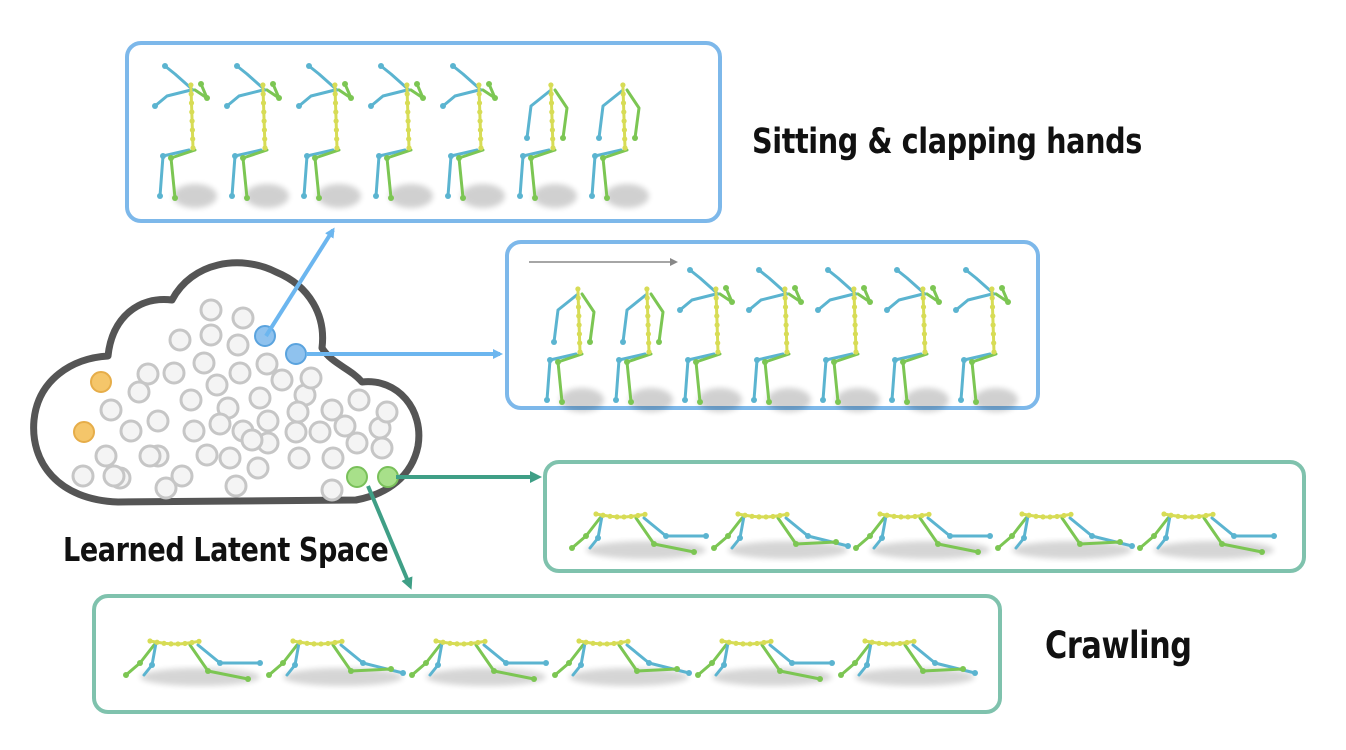 Image resolution: width=1346 pixels, height=750 pixels. What do you see at coordinates (947, 142) in the screenshot?
I see `label-sitting-clapping: Sitting & clapping hands` at bounding box center [947, 142].